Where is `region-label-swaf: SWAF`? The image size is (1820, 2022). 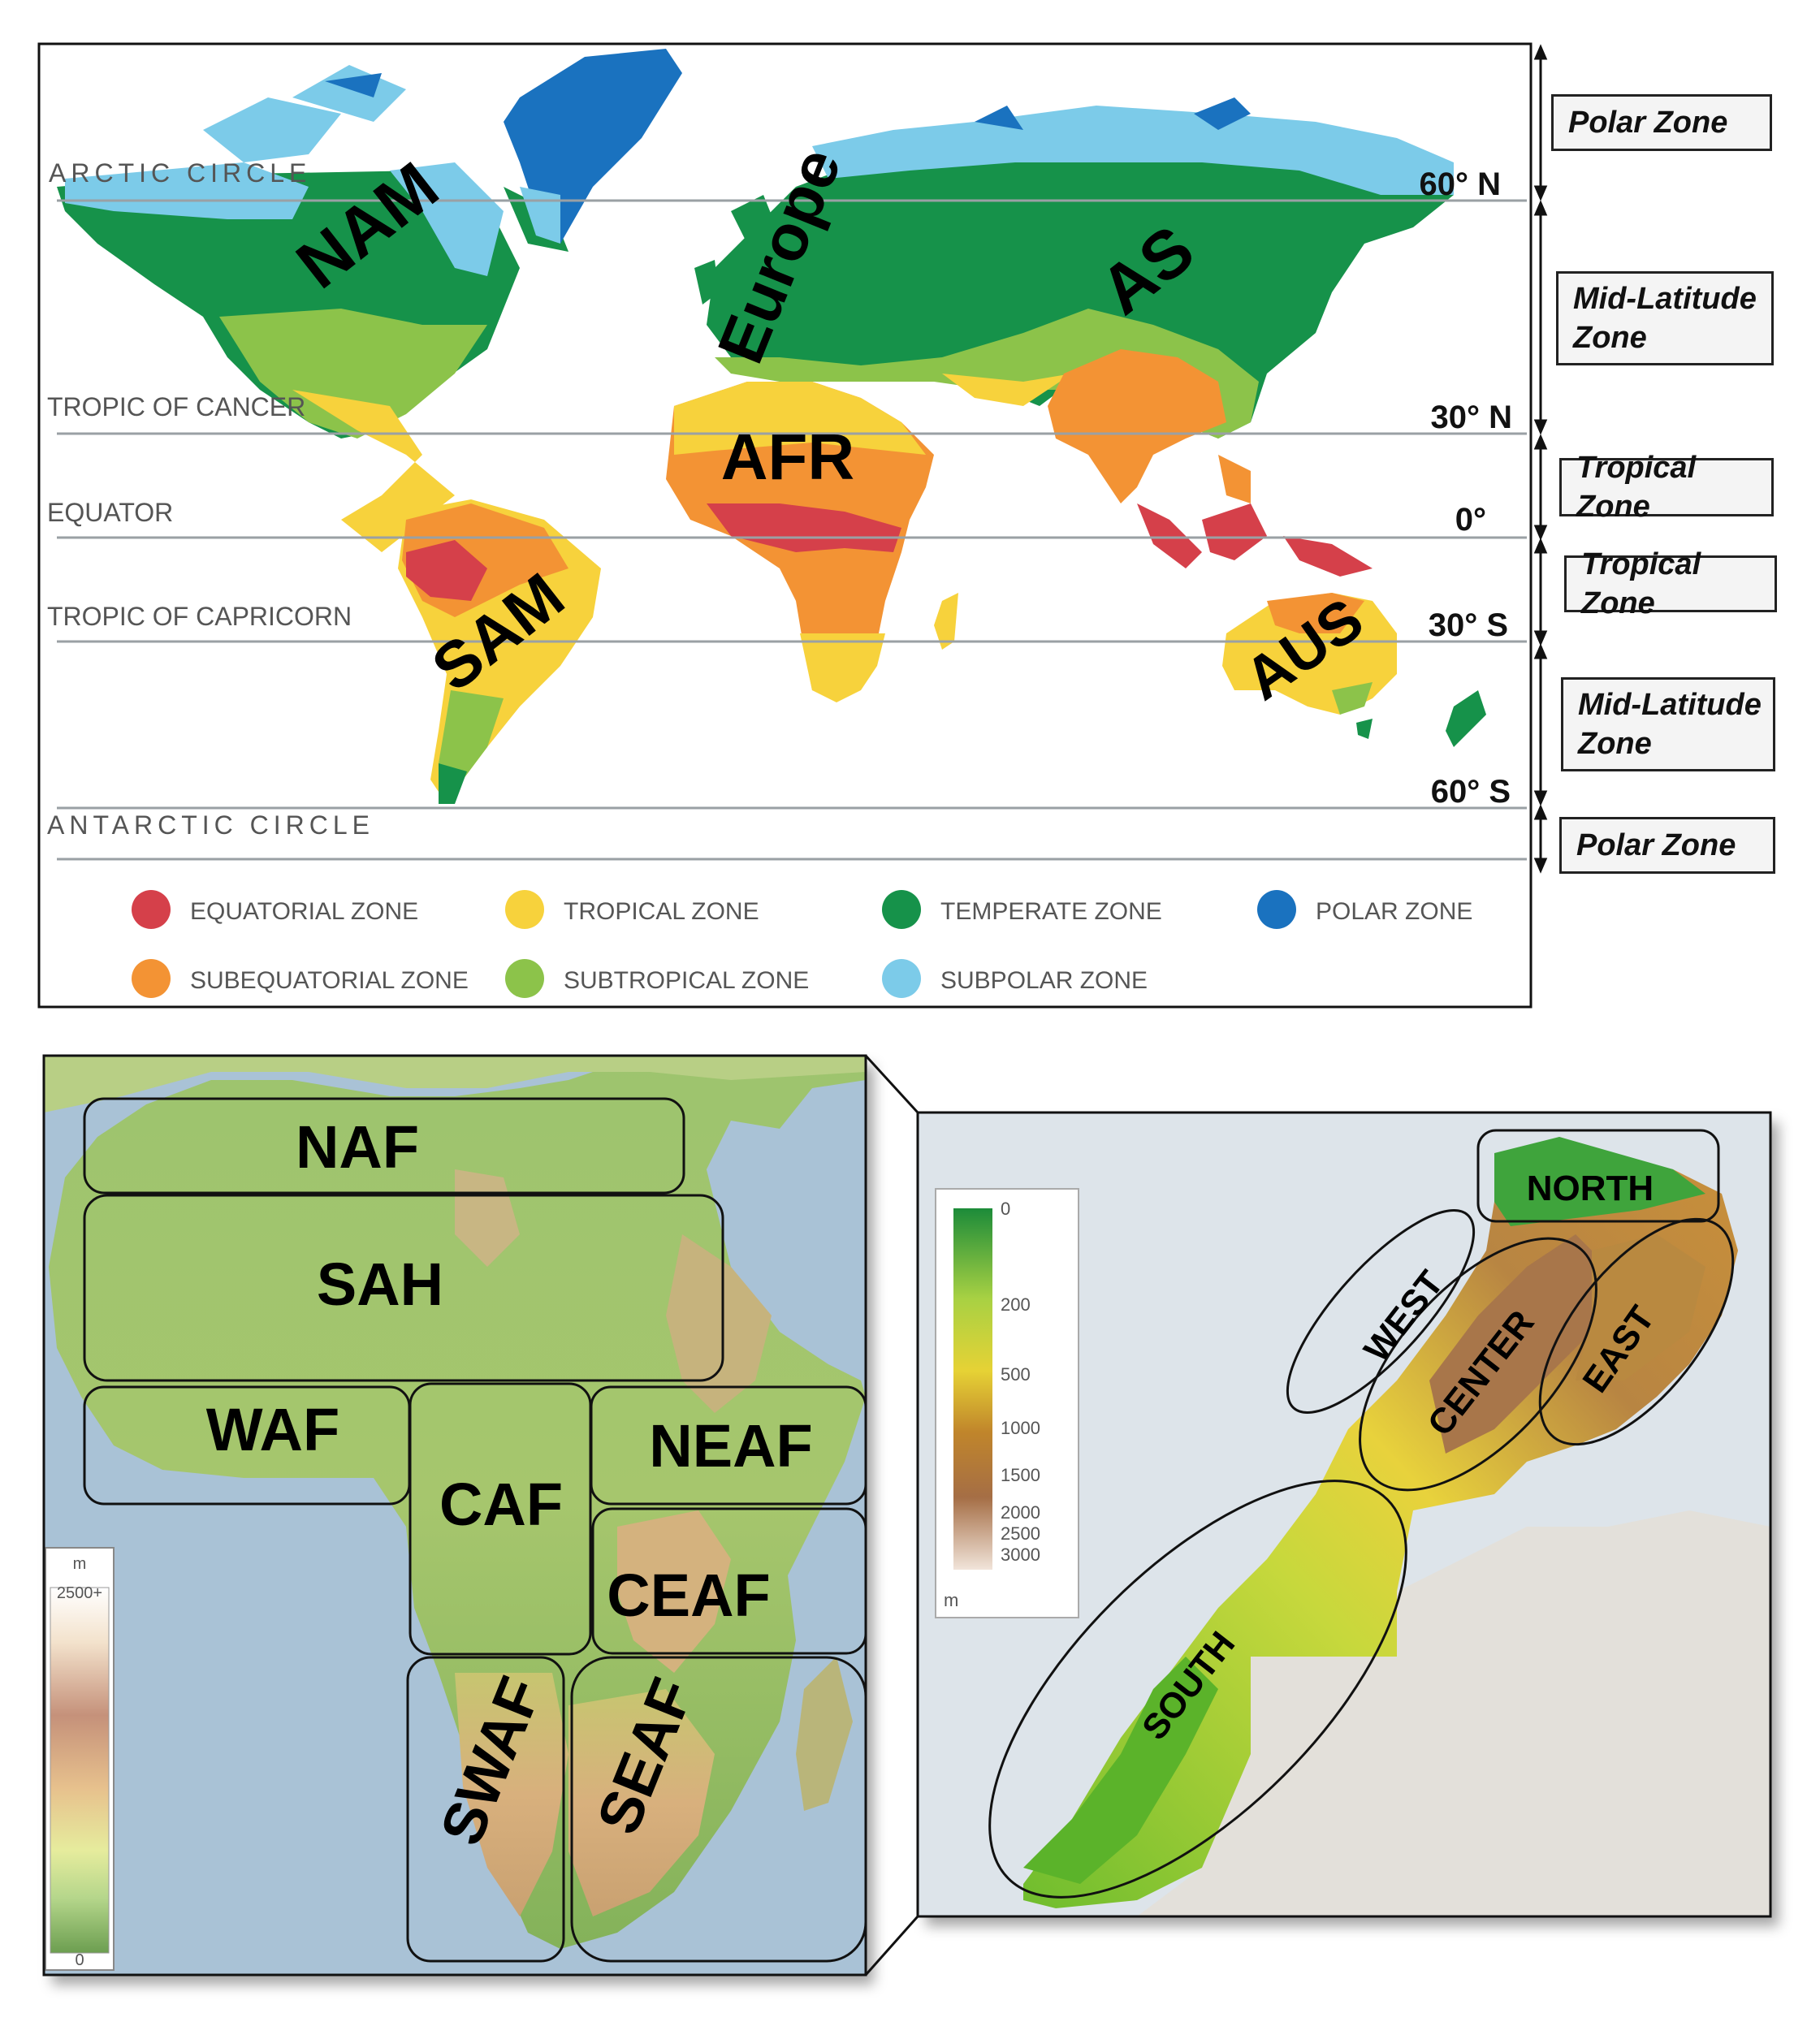 region-label-swaf: SWAF is located at coordinates (491, 1761).